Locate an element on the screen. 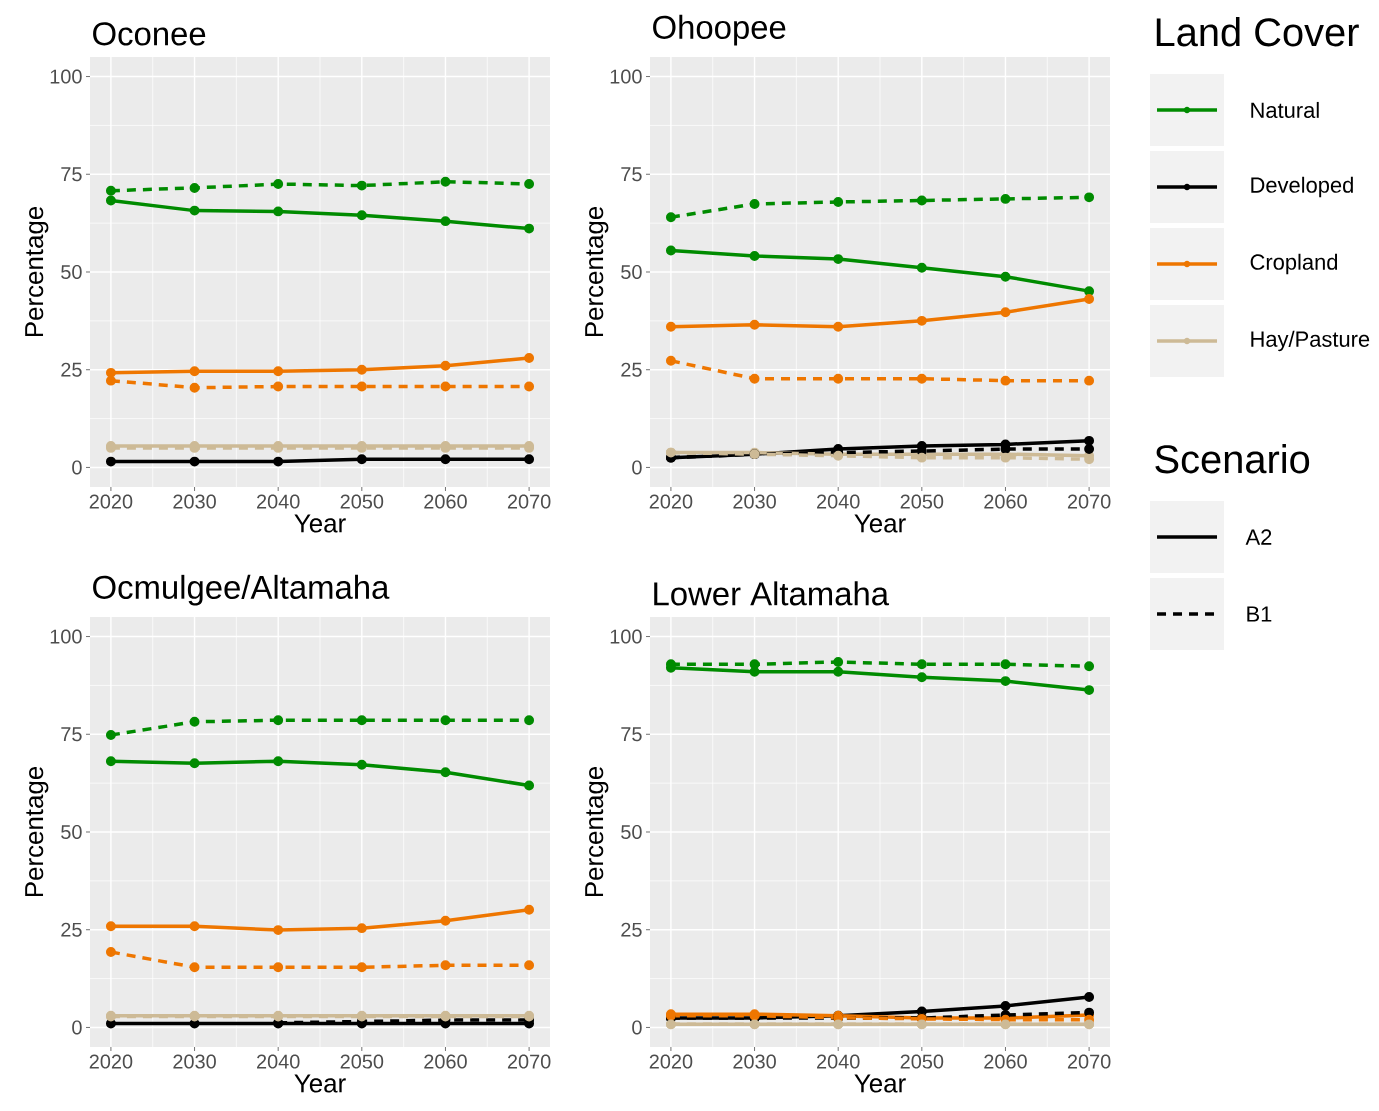 This screenshot has width=1379, height=1111. chart-title: Lower Altamaha is located at coordinates (772, 593).